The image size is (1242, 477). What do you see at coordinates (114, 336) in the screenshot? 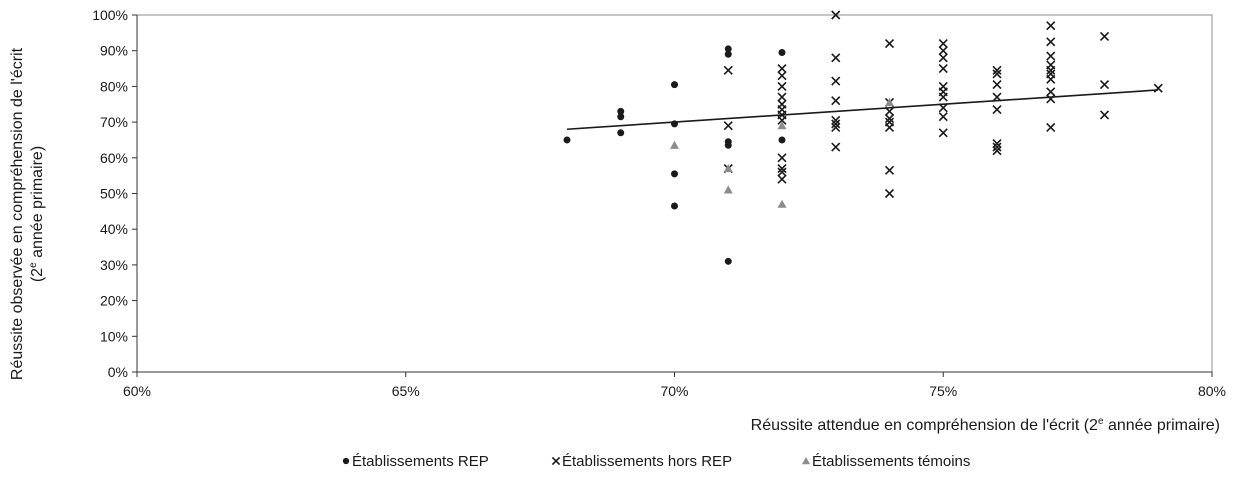
I see `y-tick-label: 10%` at bounding box center [114, 336].